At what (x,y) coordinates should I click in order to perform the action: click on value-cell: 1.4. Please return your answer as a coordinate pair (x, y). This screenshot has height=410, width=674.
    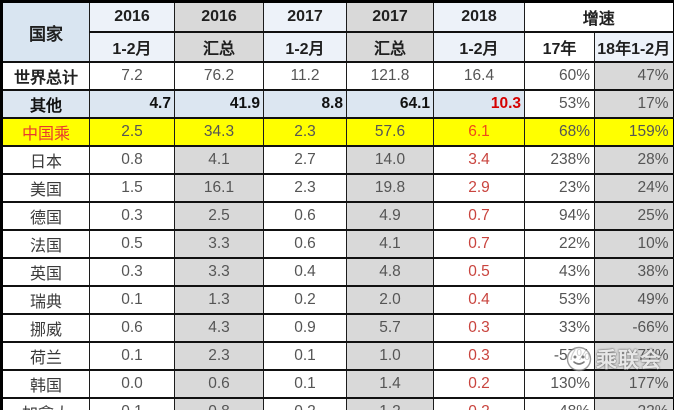
    Looking at the image, I should click on (390, 383).